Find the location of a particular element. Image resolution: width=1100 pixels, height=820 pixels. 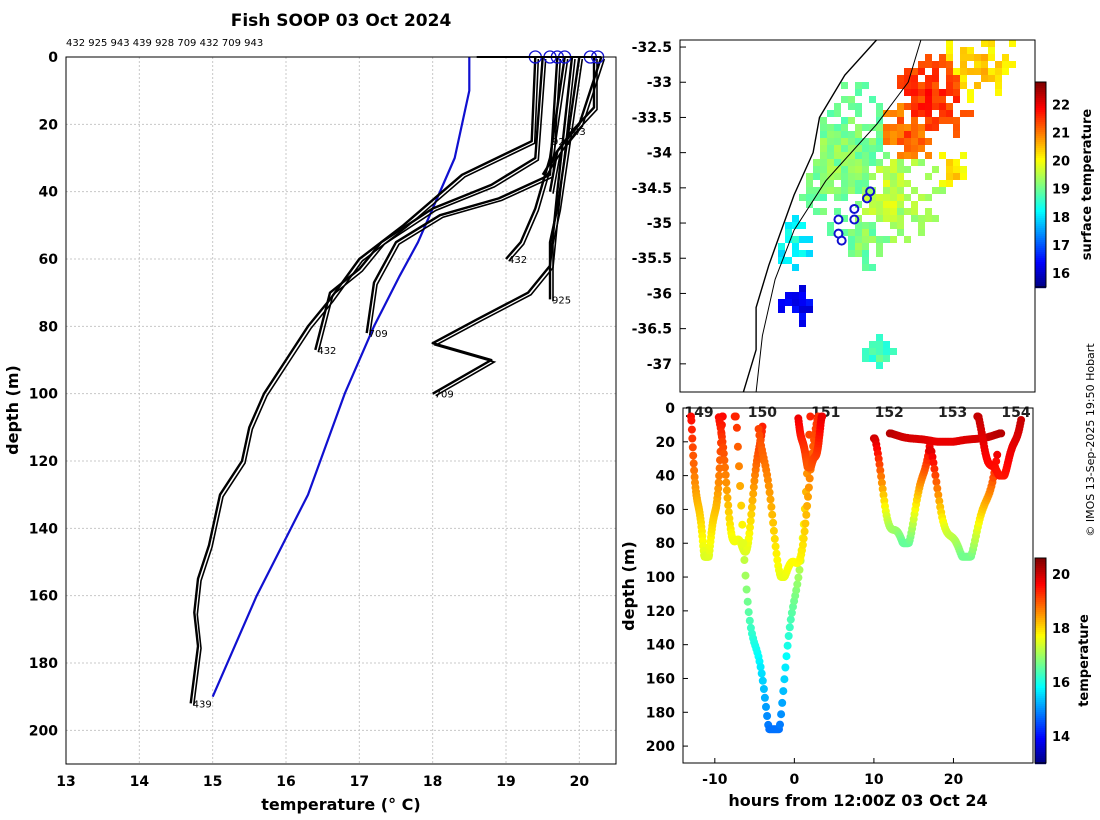

time-depth-xtick-label: 0 is located at coordinates (794, 780).